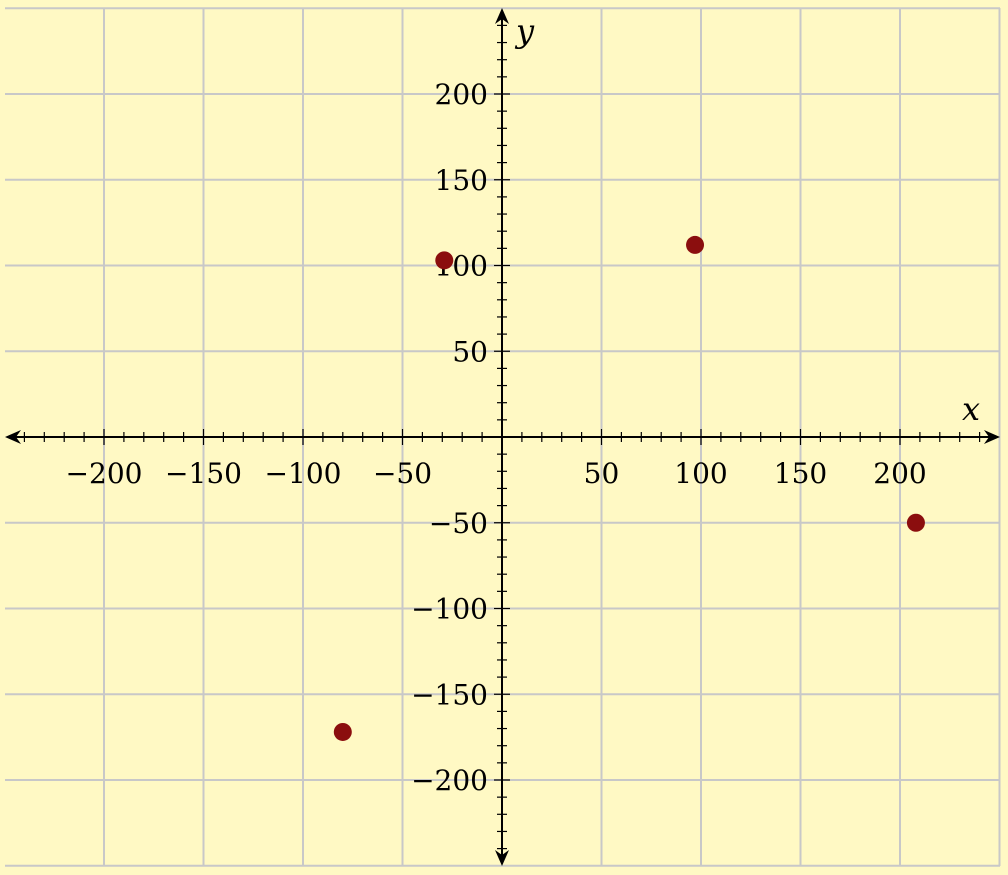 The image size is (1008, 875). Describe the element at coordinates (449, 780) in the screenshot. I see `y-tick-label: −200` at that location.